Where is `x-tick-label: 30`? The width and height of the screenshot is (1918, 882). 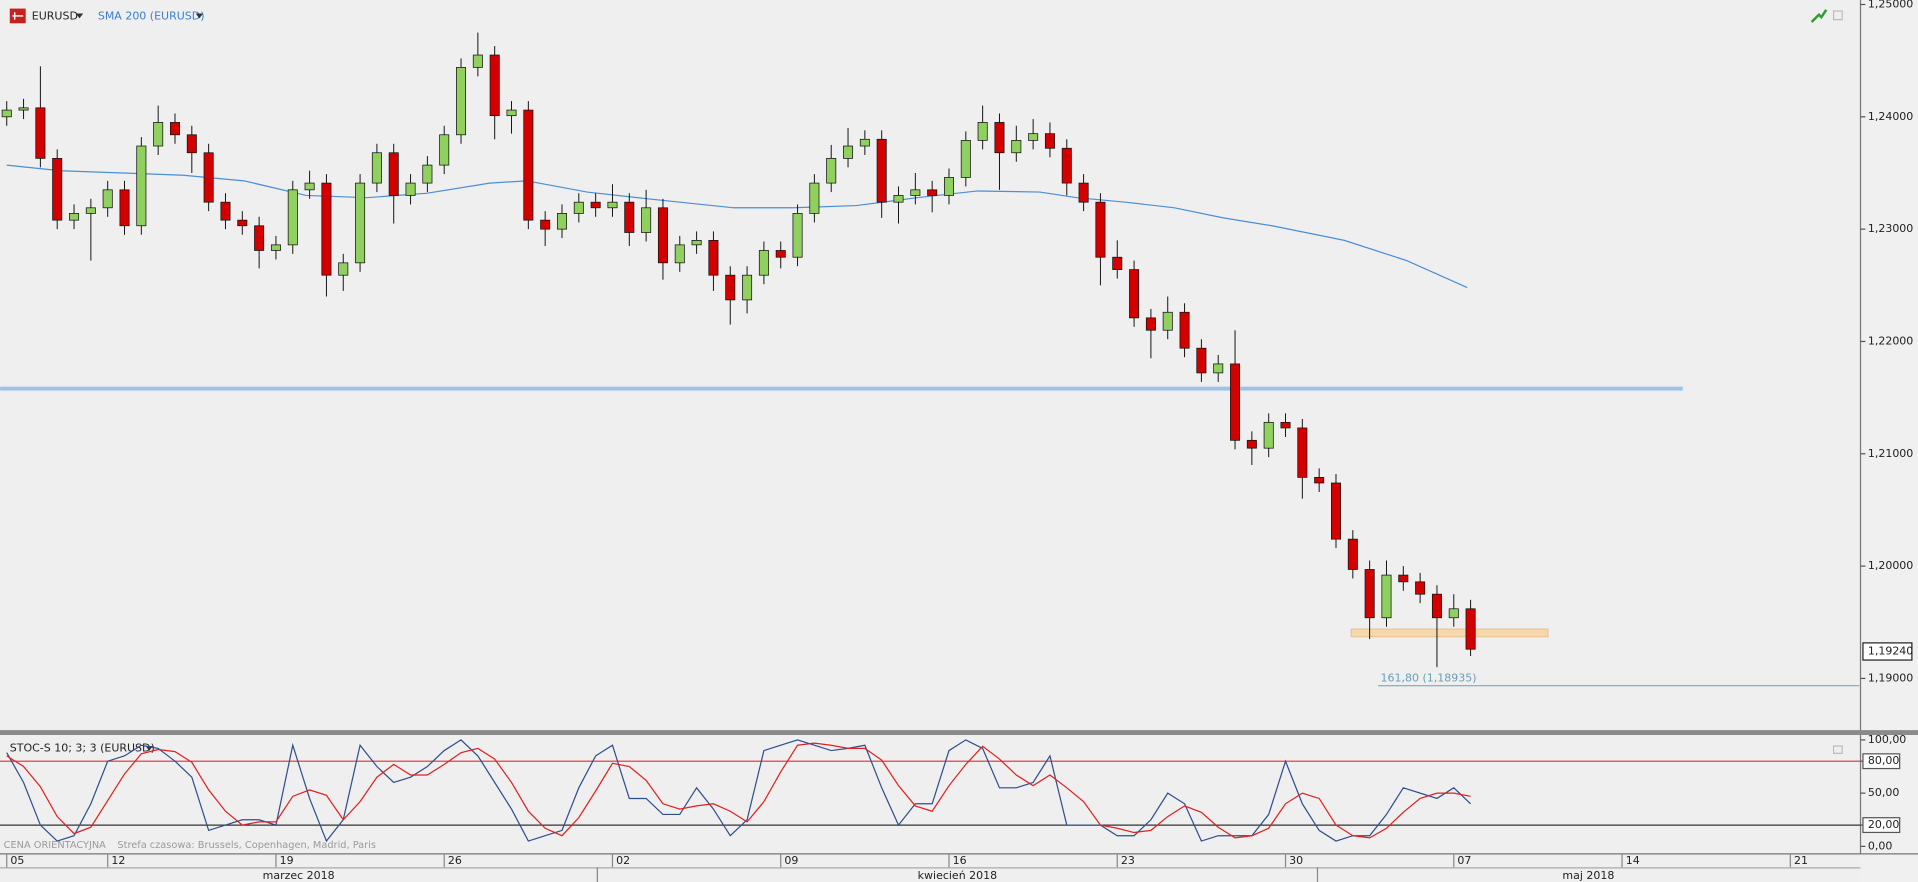
x-tick-label: 30 is located at coordinates (1296, 860).